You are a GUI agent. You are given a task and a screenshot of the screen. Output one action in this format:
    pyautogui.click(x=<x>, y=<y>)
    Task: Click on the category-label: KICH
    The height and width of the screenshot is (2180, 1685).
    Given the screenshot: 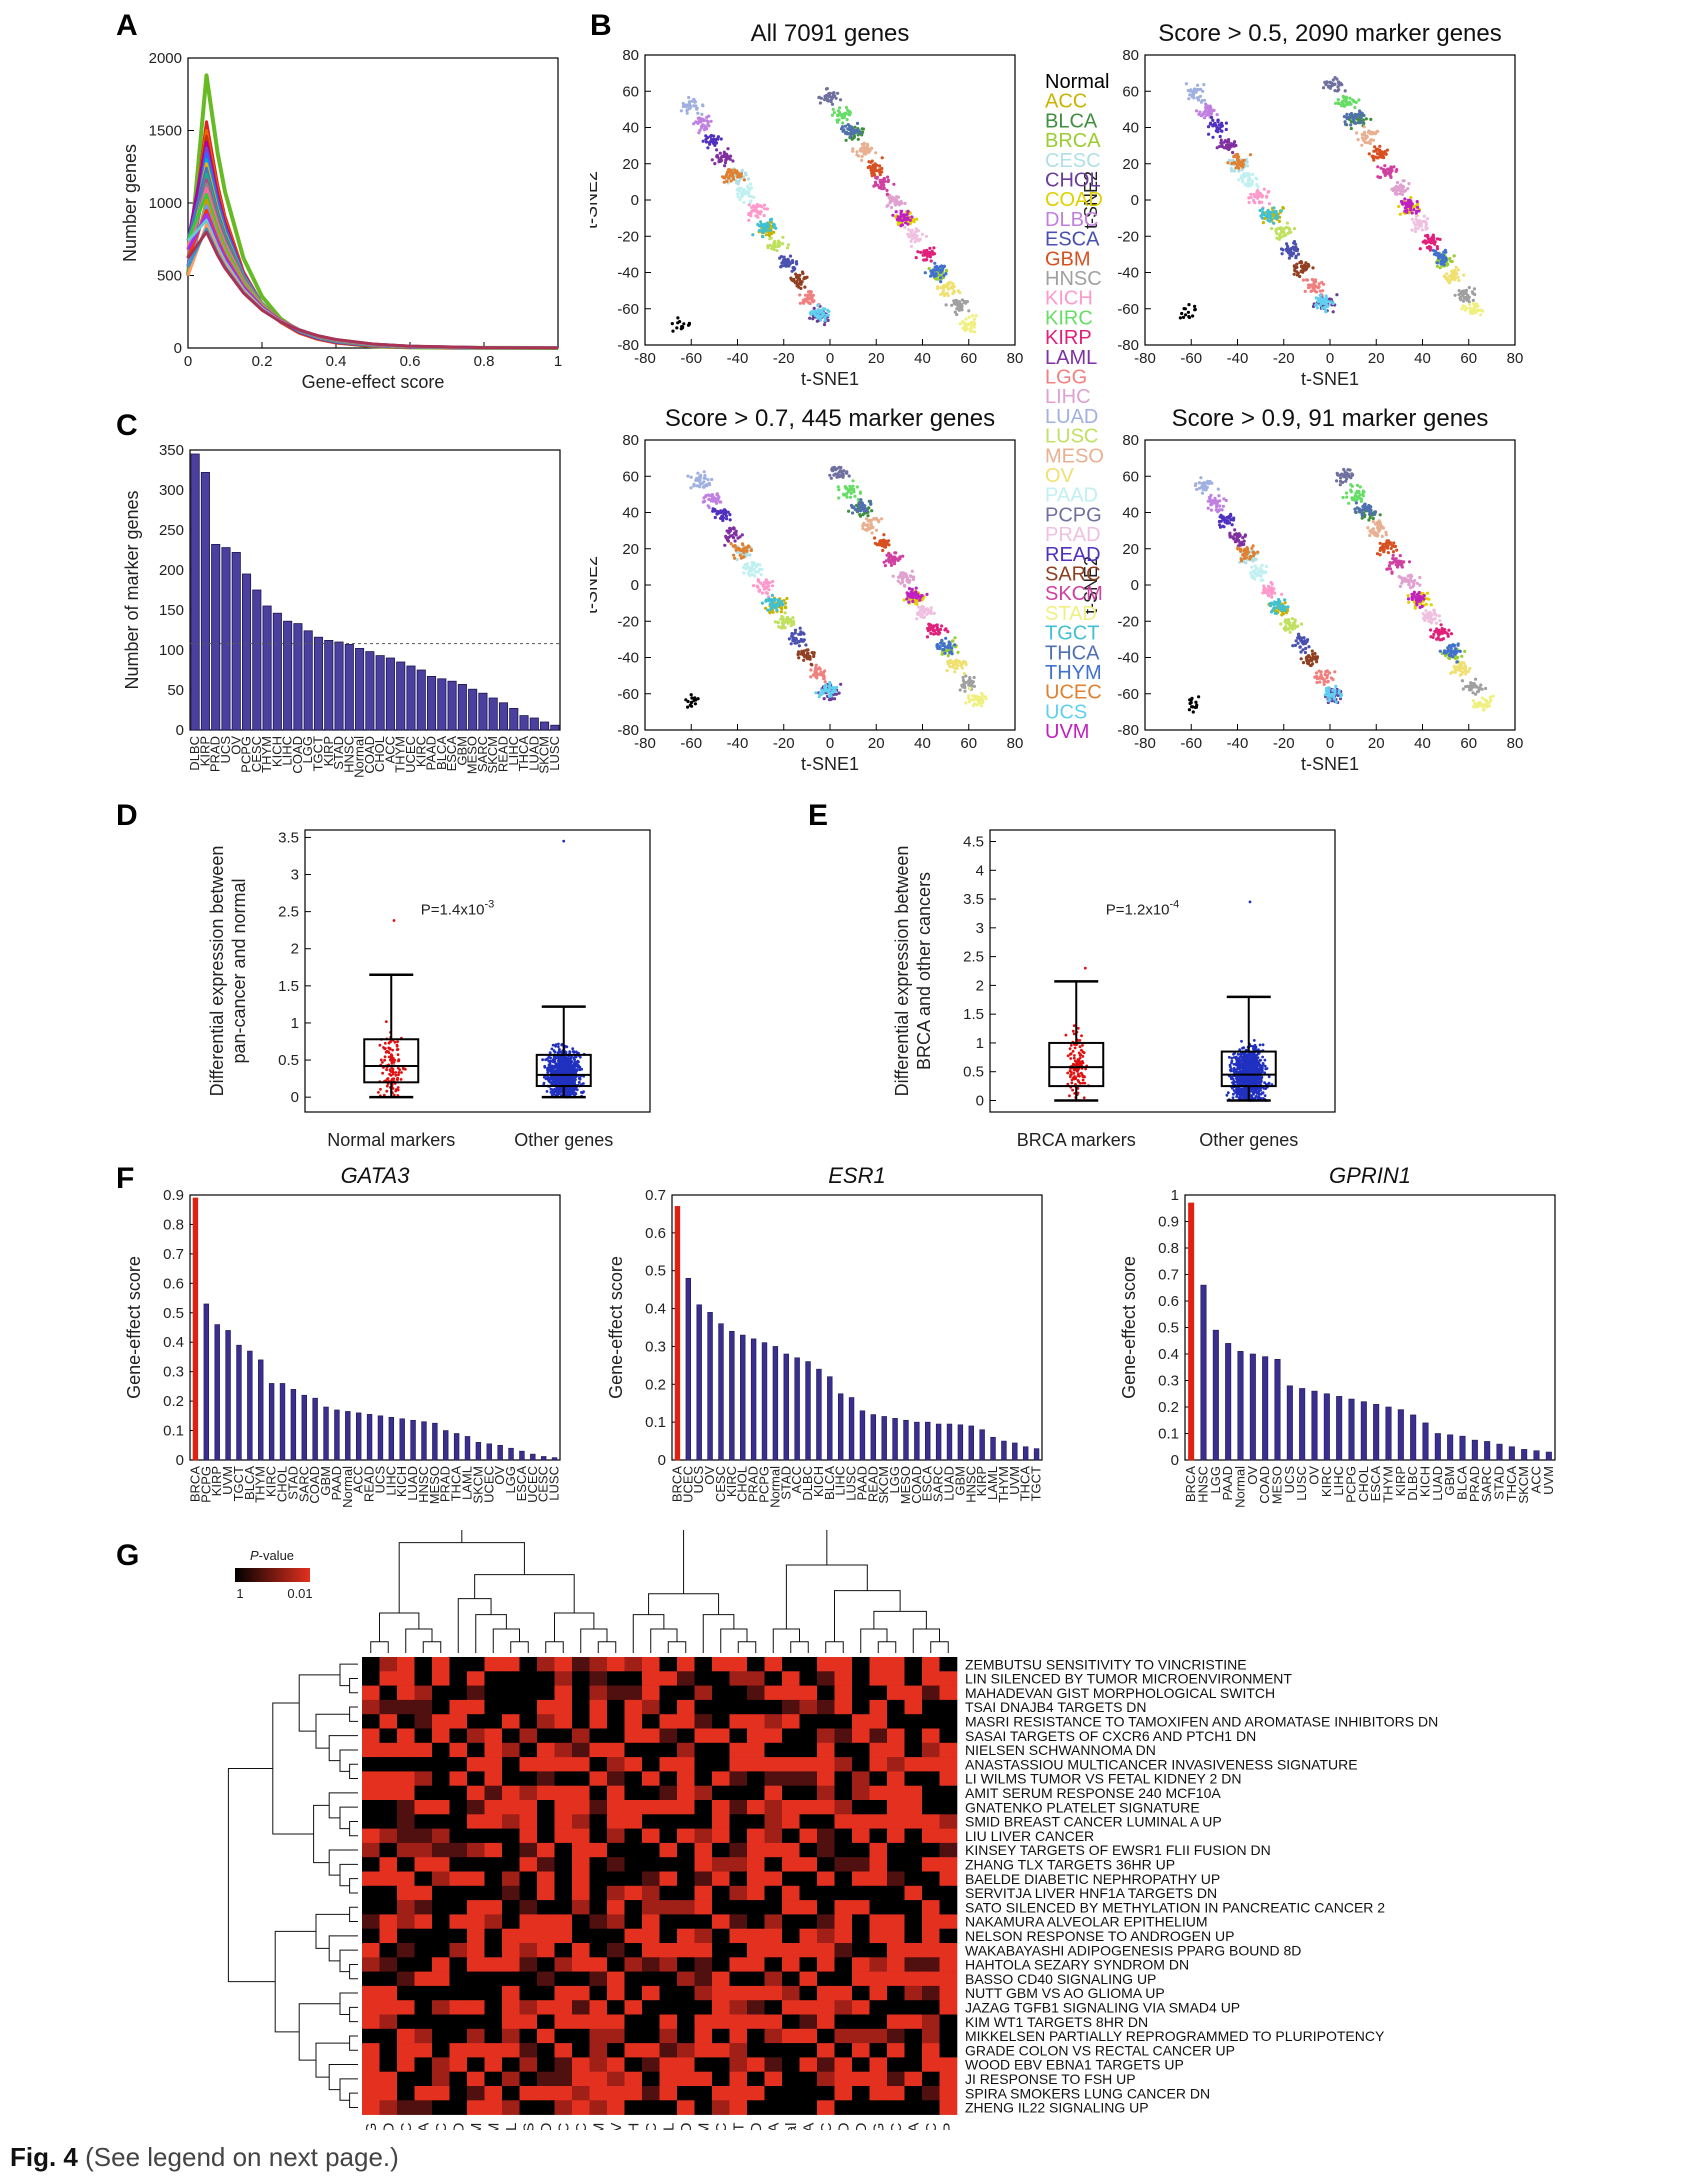 What is the action you would take?
    pyautogui.click(x=276, y=751)
    